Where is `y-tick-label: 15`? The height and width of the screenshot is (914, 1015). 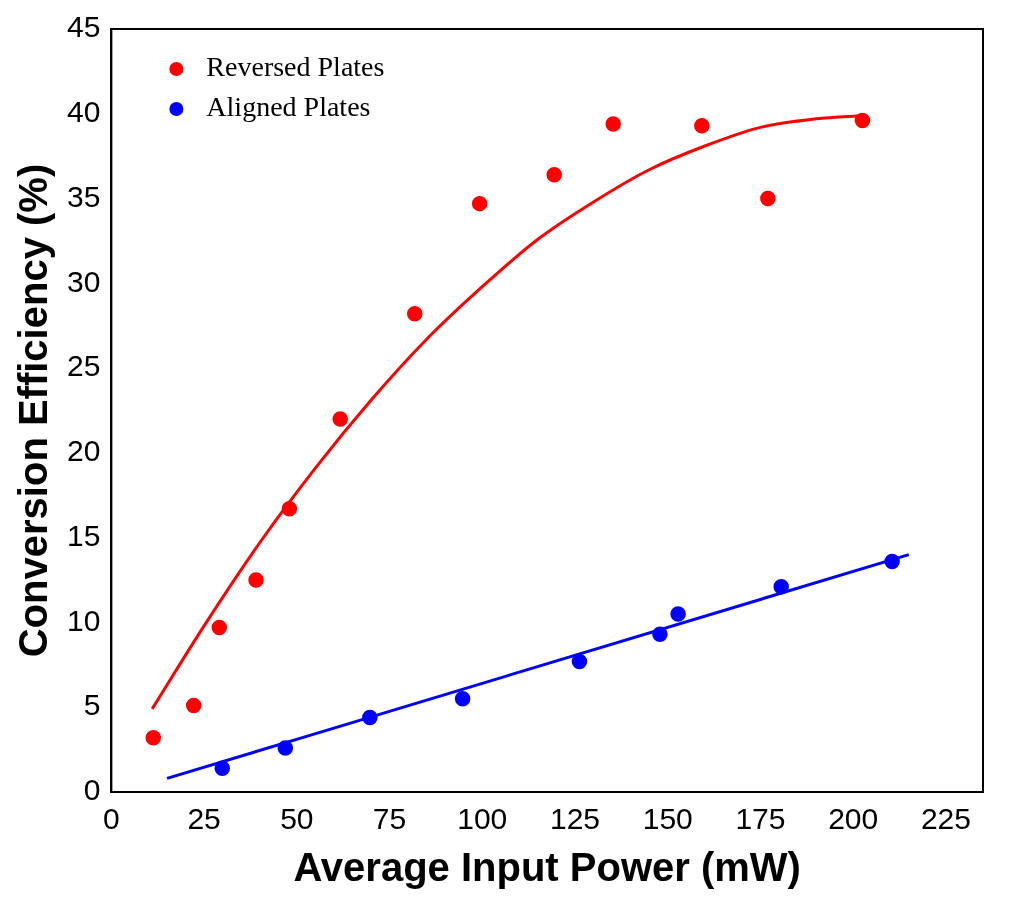 y-tick-label: 15 is located at coordinates (83, 535).